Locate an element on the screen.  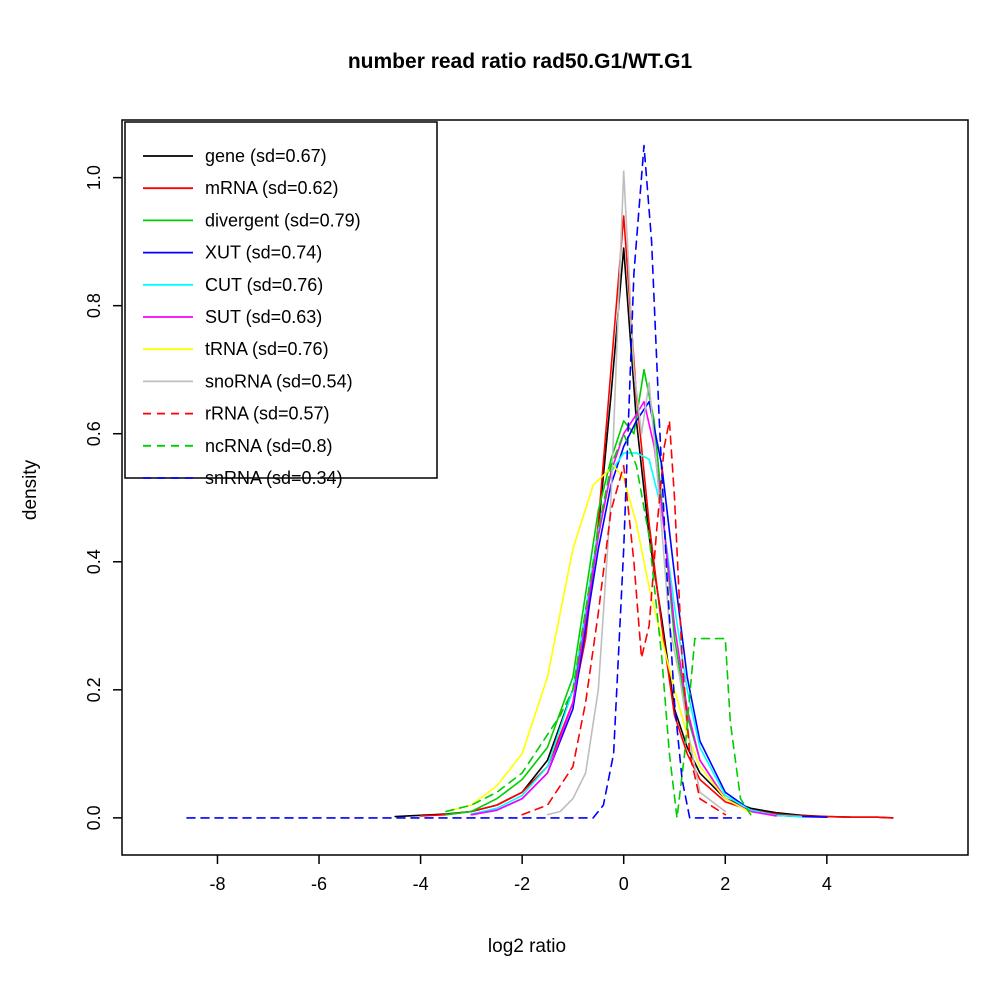
y-tick-label: 0.2 is located at coordinates (94, 689).